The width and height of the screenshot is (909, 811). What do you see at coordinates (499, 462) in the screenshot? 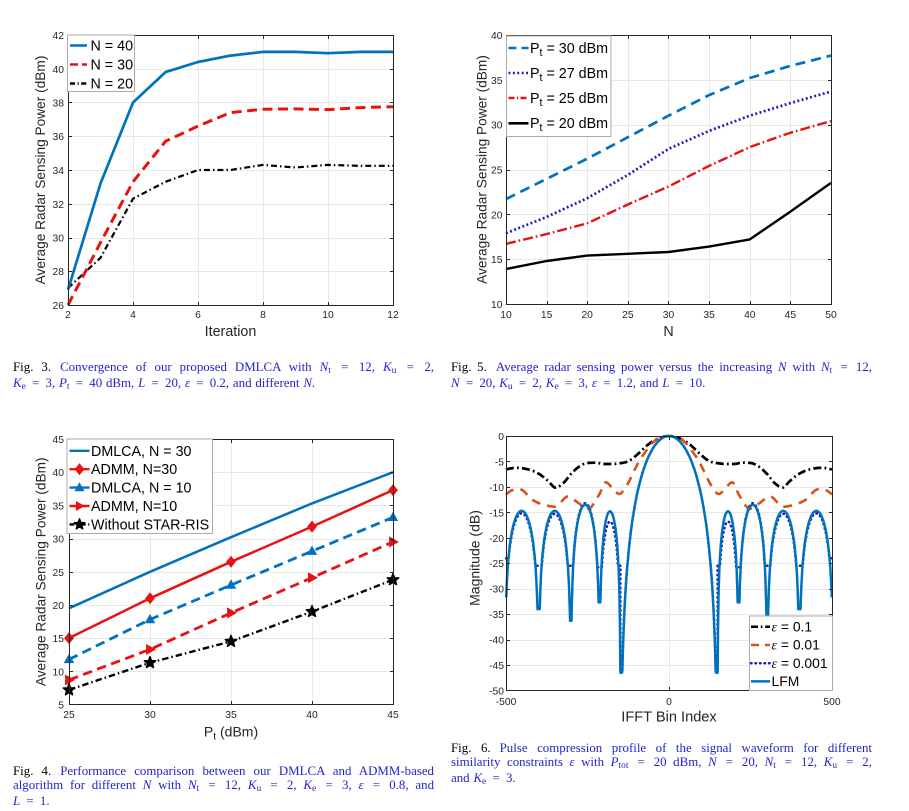
I see `svg-text: -5` at bounding box center [499, 462].